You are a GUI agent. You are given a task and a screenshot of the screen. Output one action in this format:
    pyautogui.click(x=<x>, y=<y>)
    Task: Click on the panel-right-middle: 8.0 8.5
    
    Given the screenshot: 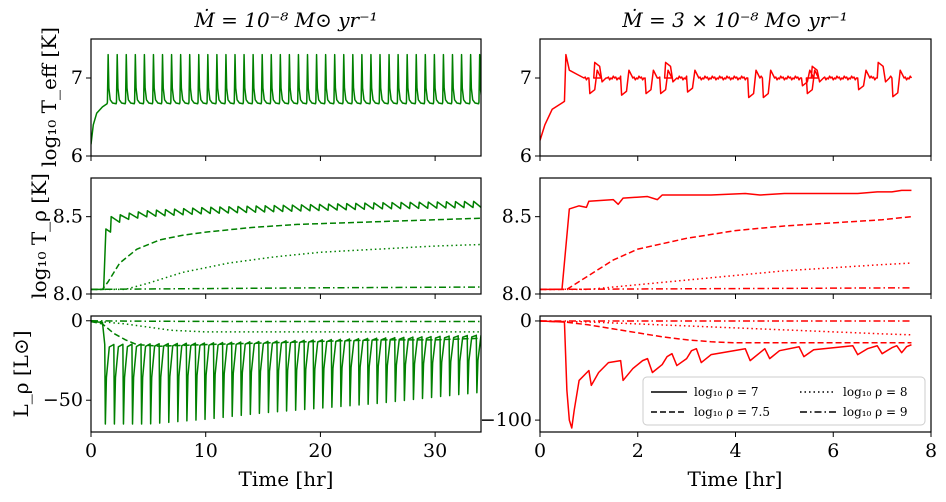 What is the action you would take?
    pyautogui.click(x=717, y=241)
    